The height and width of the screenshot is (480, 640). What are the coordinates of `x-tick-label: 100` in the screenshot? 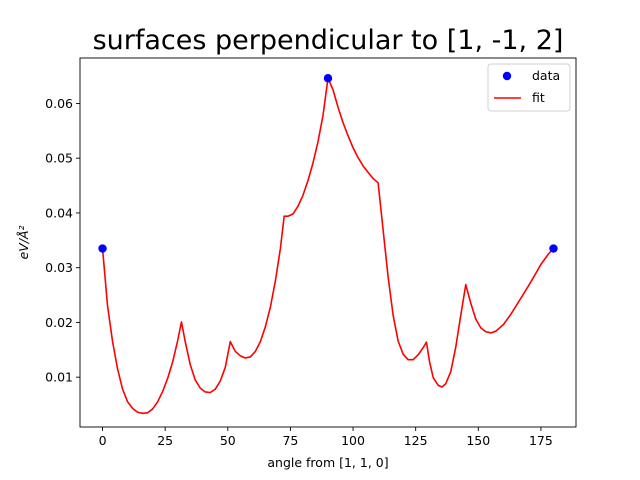 It's located at (353, 440).